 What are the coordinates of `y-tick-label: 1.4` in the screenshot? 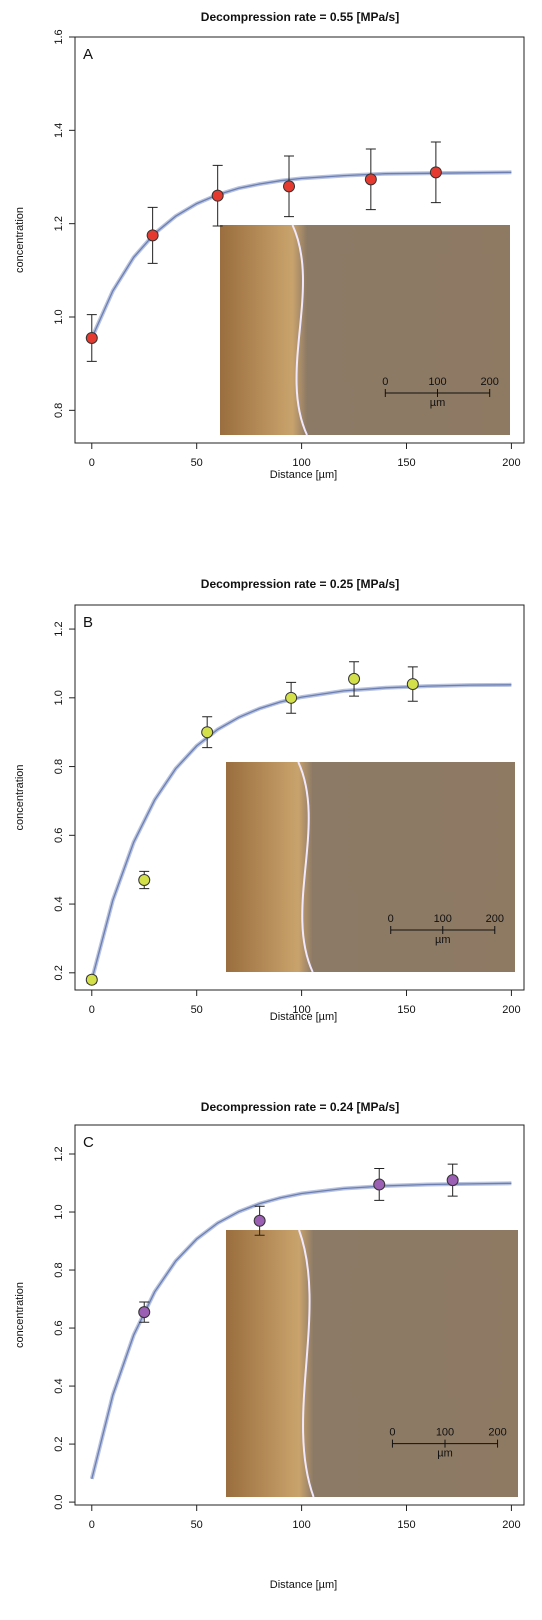 It's located at (59, 130).